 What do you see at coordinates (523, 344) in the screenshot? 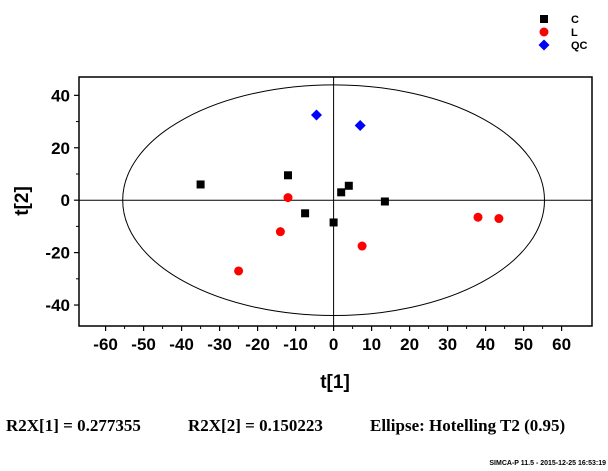
I see `x-tick-label: 50` at bounding box center [523, 344].